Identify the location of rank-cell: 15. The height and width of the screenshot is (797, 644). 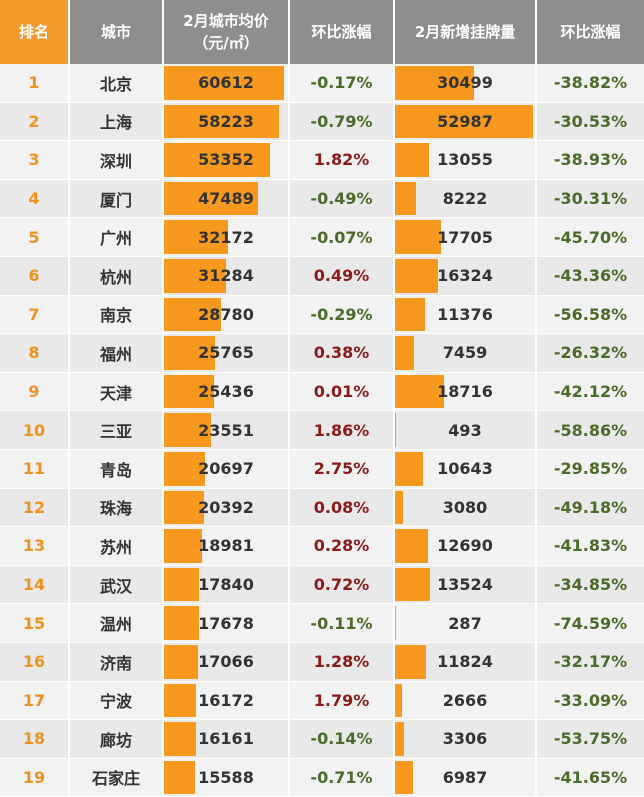
(35, 623).